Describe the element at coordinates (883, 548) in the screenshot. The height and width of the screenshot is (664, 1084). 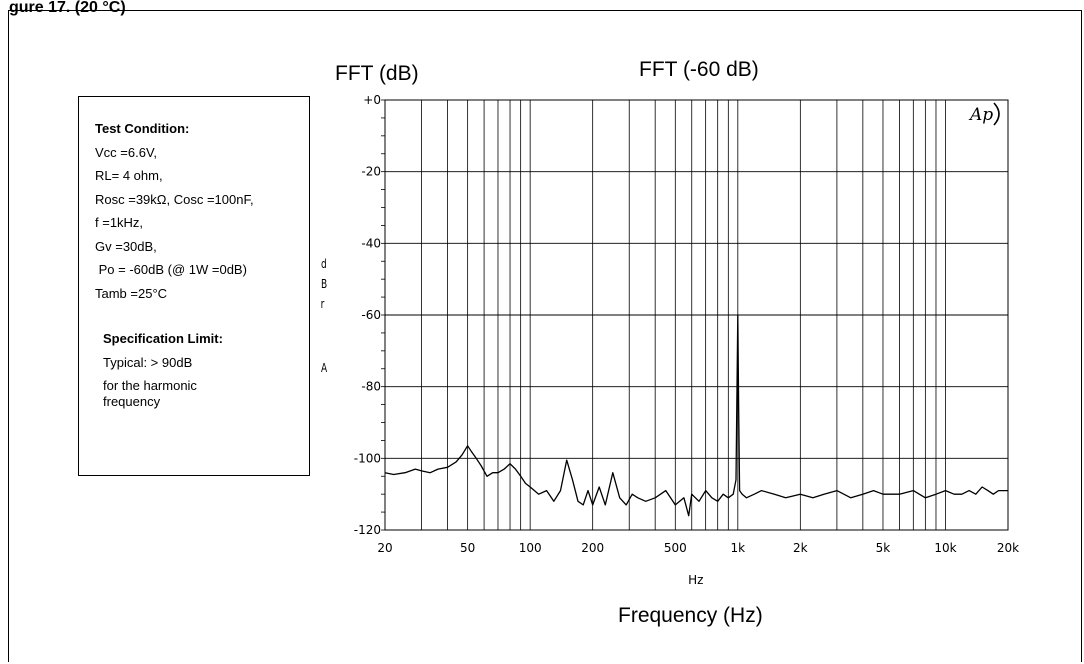
I see `x-tick-label: 5k` at that location.